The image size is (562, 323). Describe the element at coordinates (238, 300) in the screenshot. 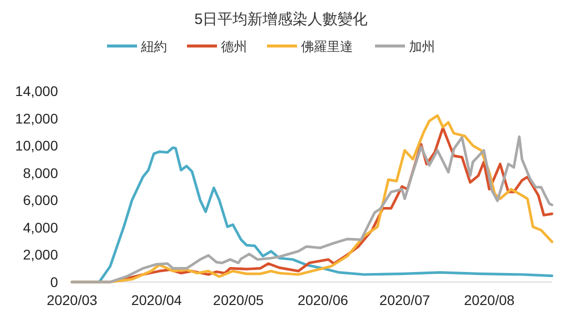

I see `x-tick-label: 2020/05` at that location.